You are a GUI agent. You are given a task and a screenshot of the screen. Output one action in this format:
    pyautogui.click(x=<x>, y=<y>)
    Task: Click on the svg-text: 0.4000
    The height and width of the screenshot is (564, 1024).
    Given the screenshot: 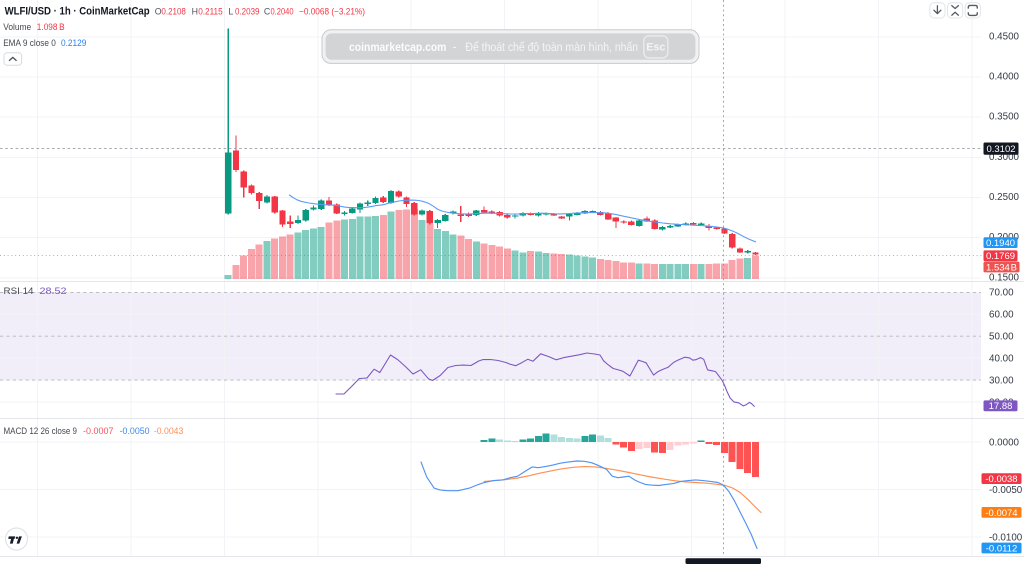 What is the action you would take?
    pyautogui.click(x=1004, y=77)
    